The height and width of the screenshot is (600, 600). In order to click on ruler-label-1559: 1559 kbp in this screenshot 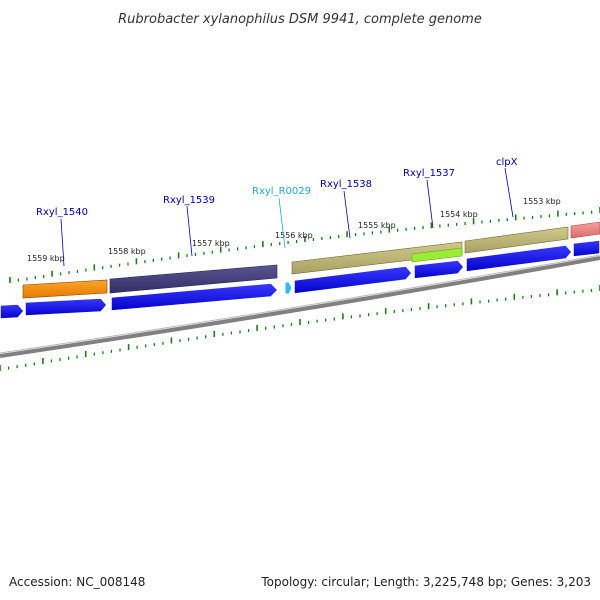, I will do `click(46, 258)`.